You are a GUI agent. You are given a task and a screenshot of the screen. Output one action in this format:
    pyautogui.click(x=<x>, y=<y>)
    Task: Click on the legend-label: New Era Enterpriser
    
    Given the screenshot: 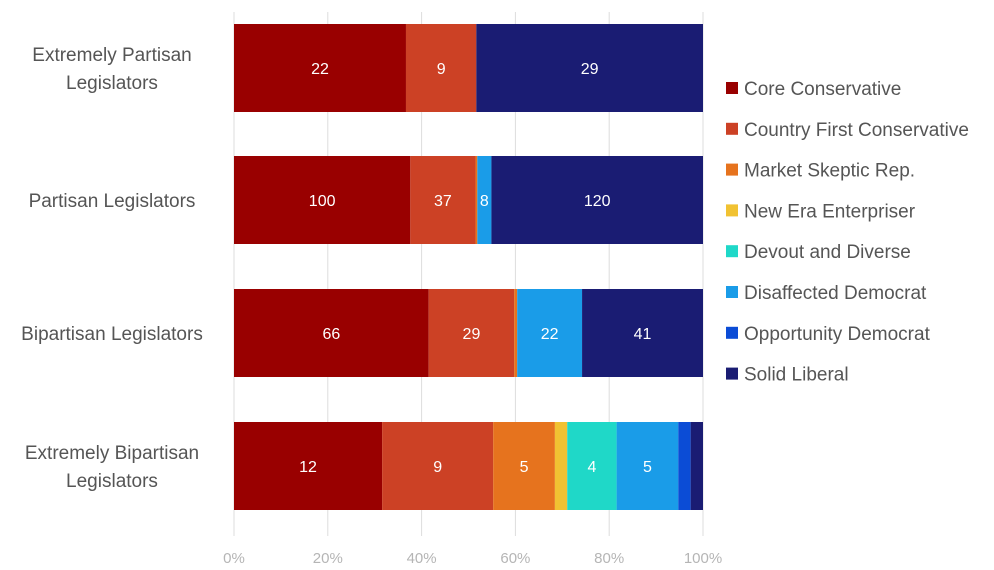 What is the action you would take?
    pyautogui.click(x=830, y=211)
    